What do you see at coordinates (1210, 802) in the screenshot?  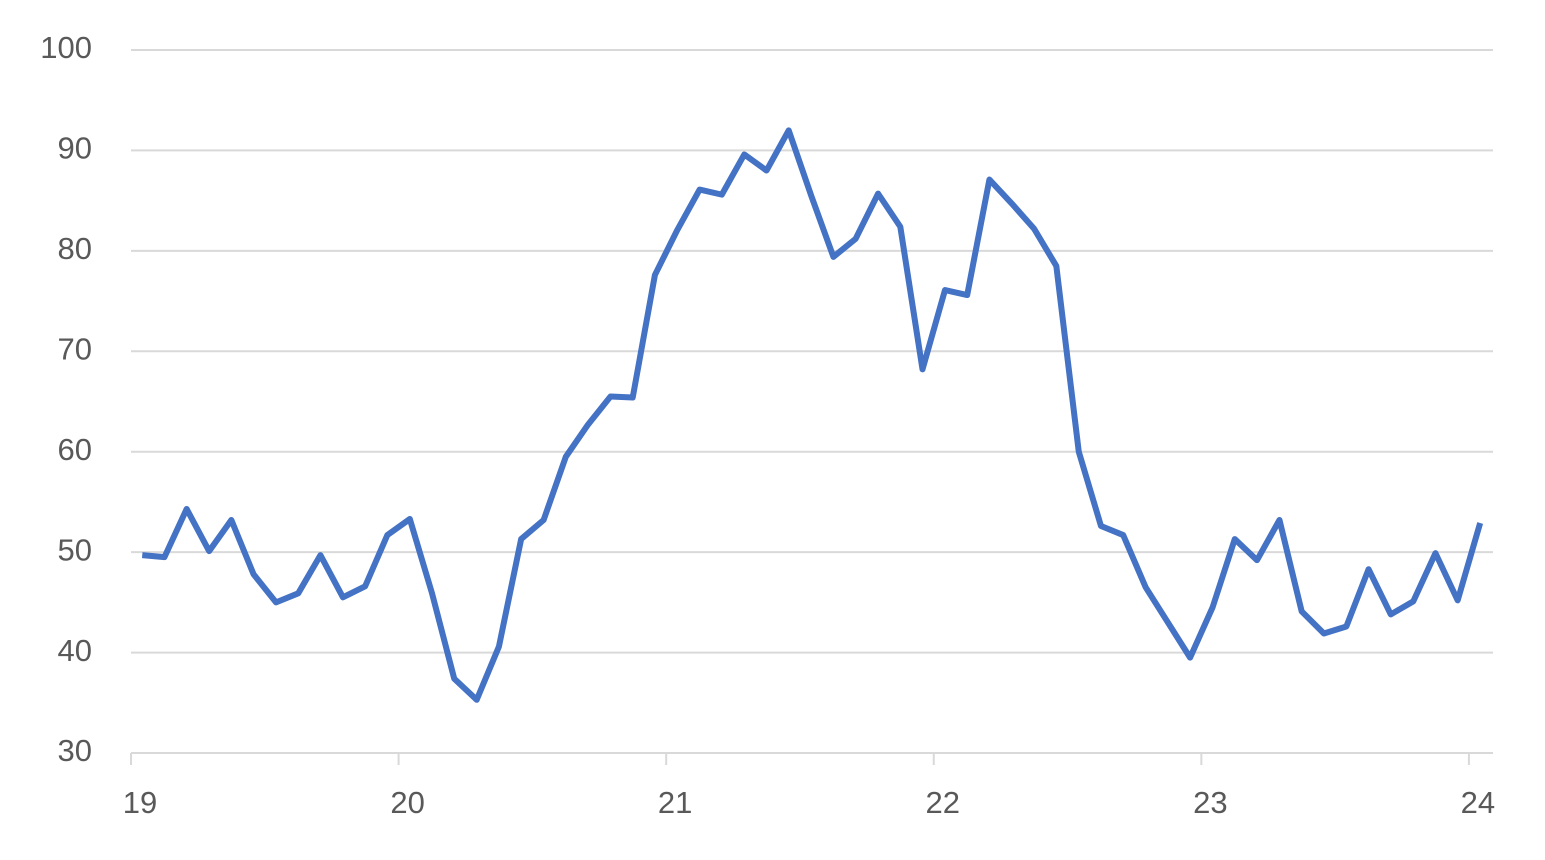 I see `x-tick-label: 23` at bounding box center [1210, 802].